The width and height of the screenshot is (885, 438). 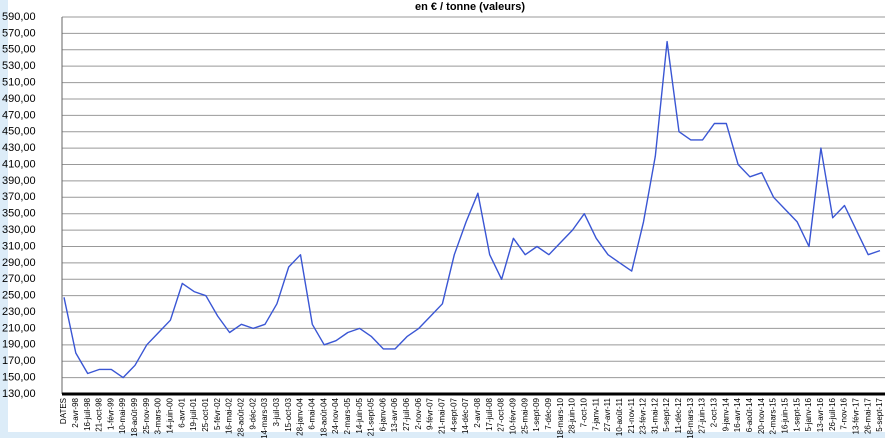 What do you see at coordinates (666, 414) in the screenshot?
I see `x-tick-label: 5-sept-12` at bounding box center [666, 414].